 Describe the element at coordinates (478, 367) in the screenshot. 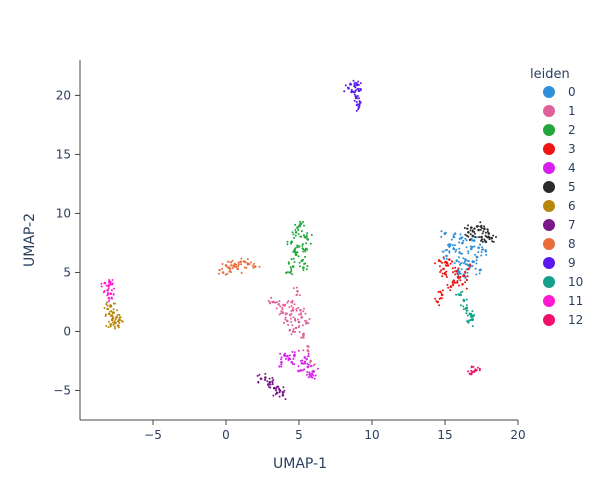

I see `cluster-12-point` at that location.